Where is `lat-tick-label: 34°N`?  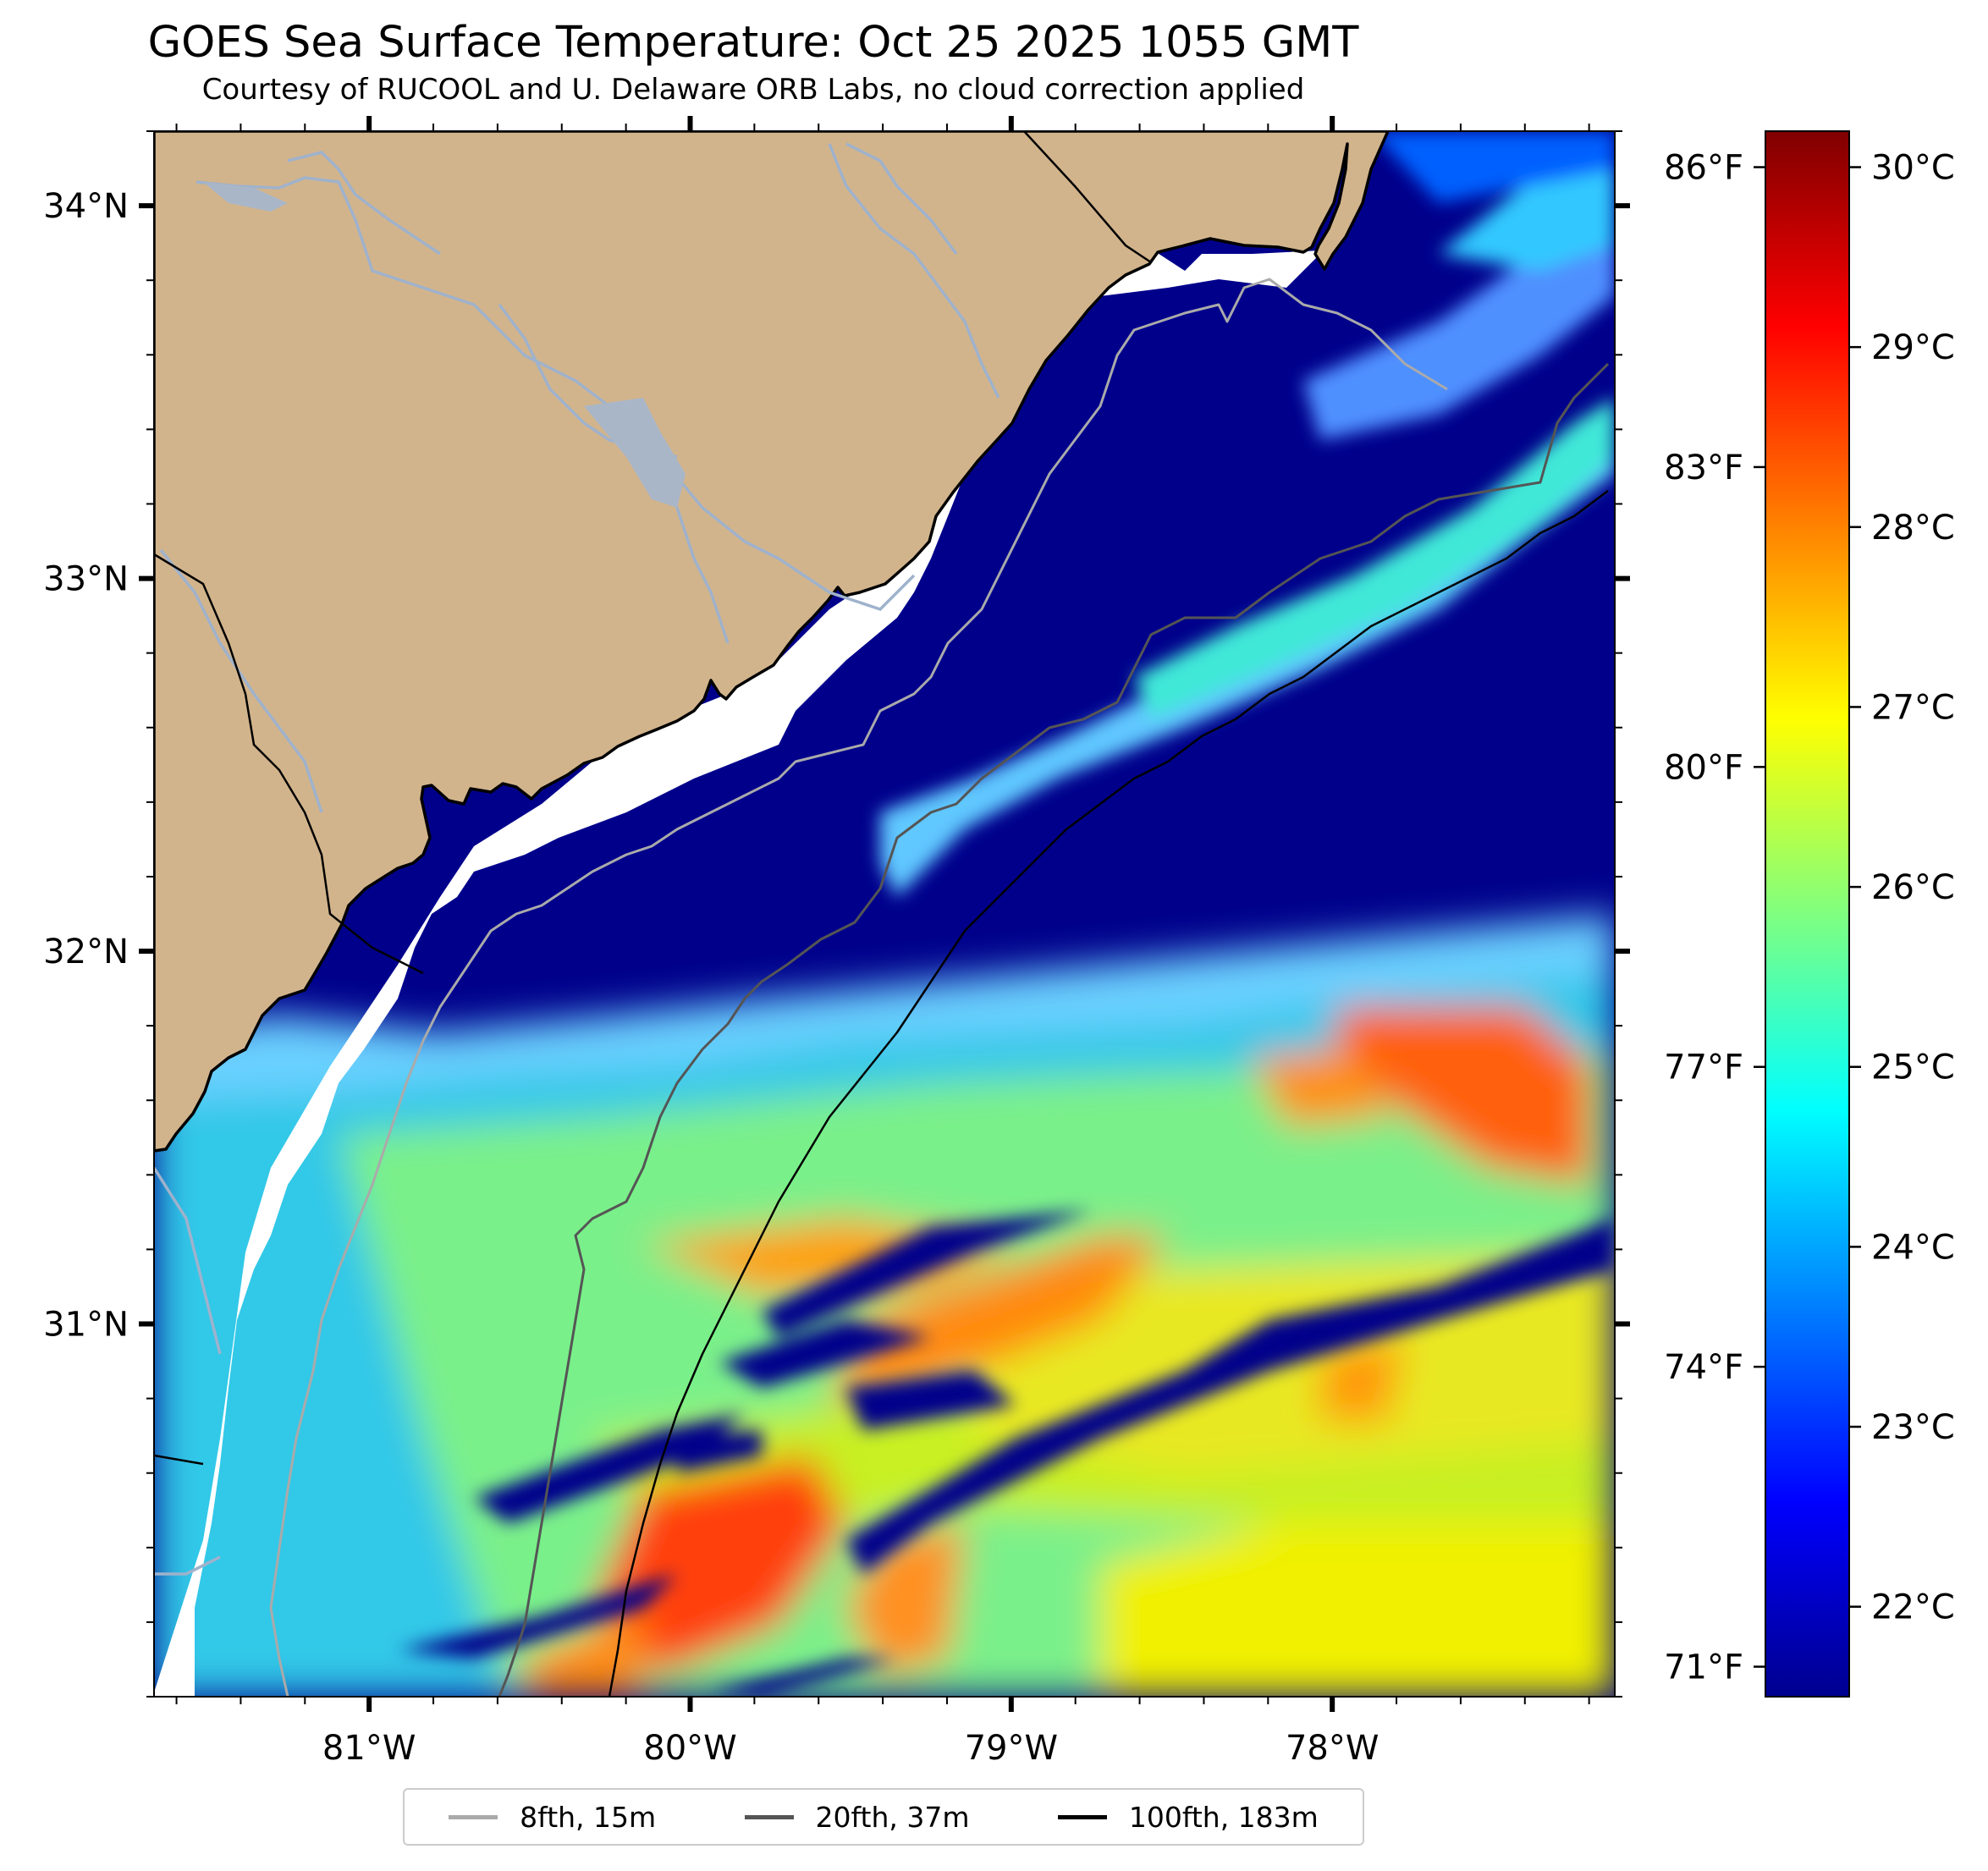
lat-tick-label: 34°N is located at coordinates (86, 207).